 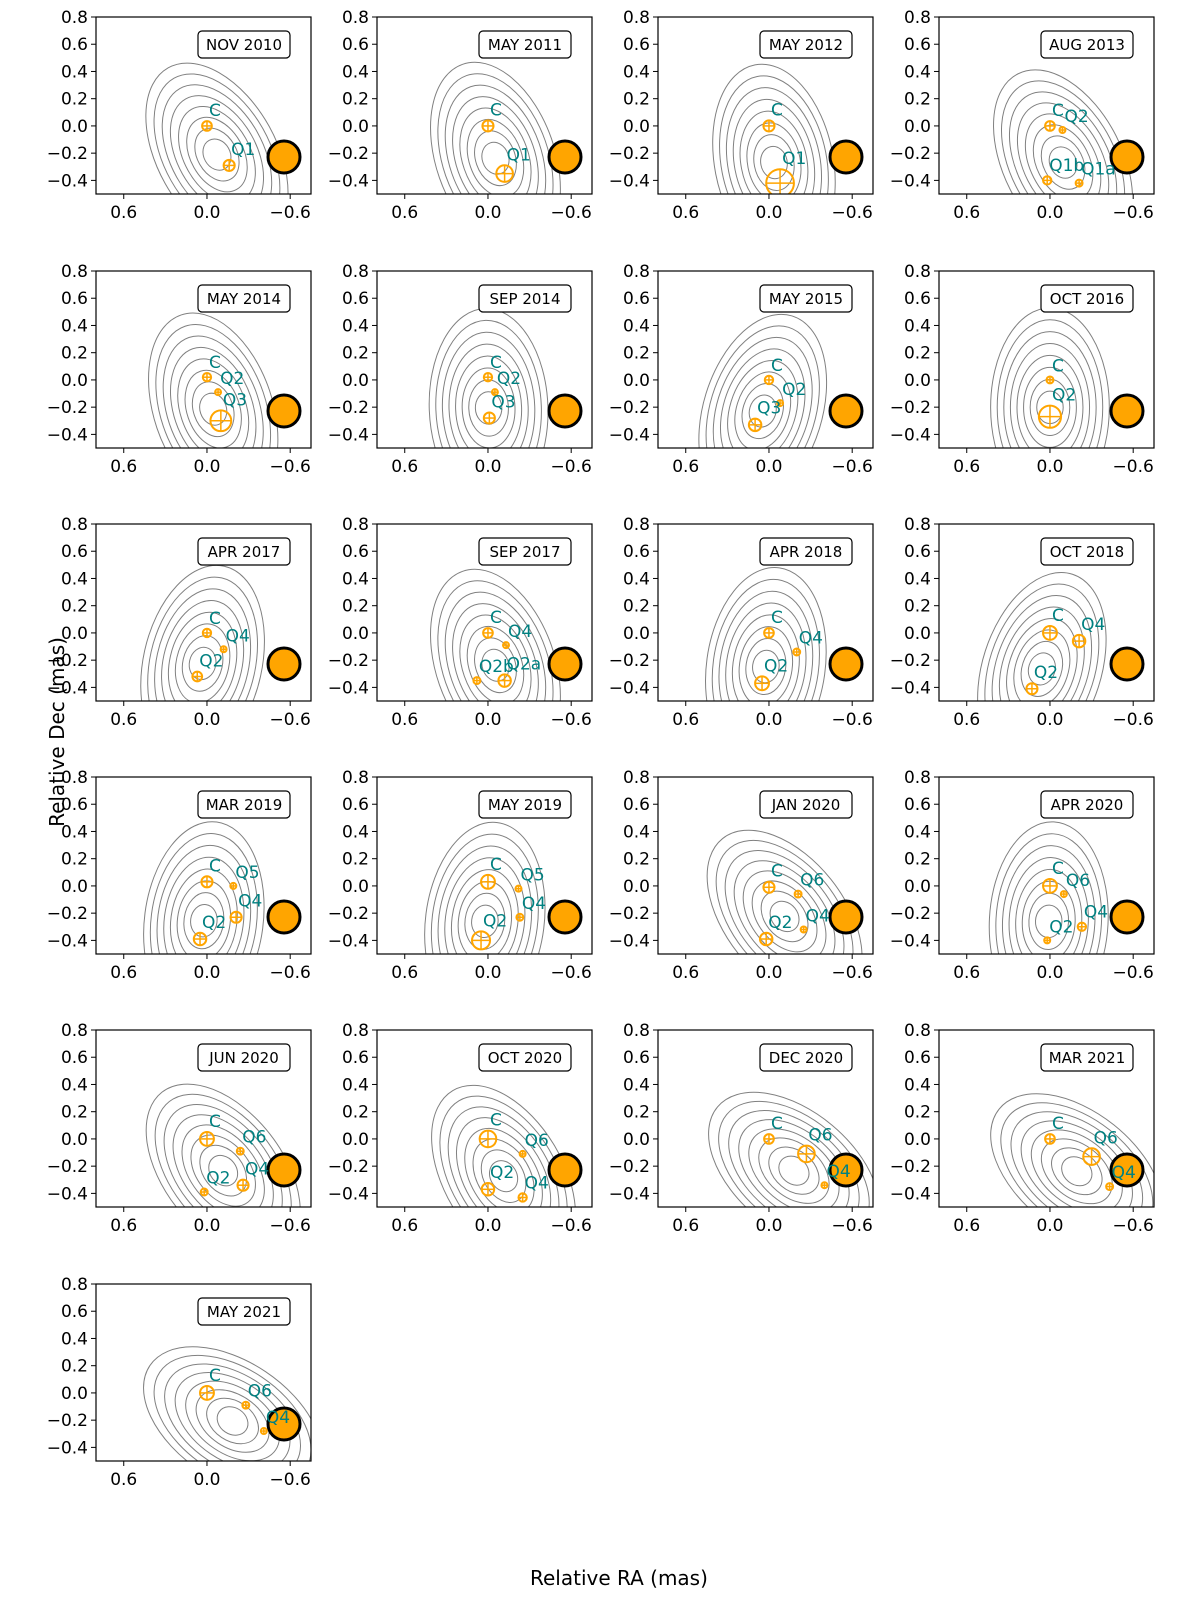 What do you see at coordinates (780, 181) in the screenshot?
I see `component-q1` at bounding box center [780, 181].